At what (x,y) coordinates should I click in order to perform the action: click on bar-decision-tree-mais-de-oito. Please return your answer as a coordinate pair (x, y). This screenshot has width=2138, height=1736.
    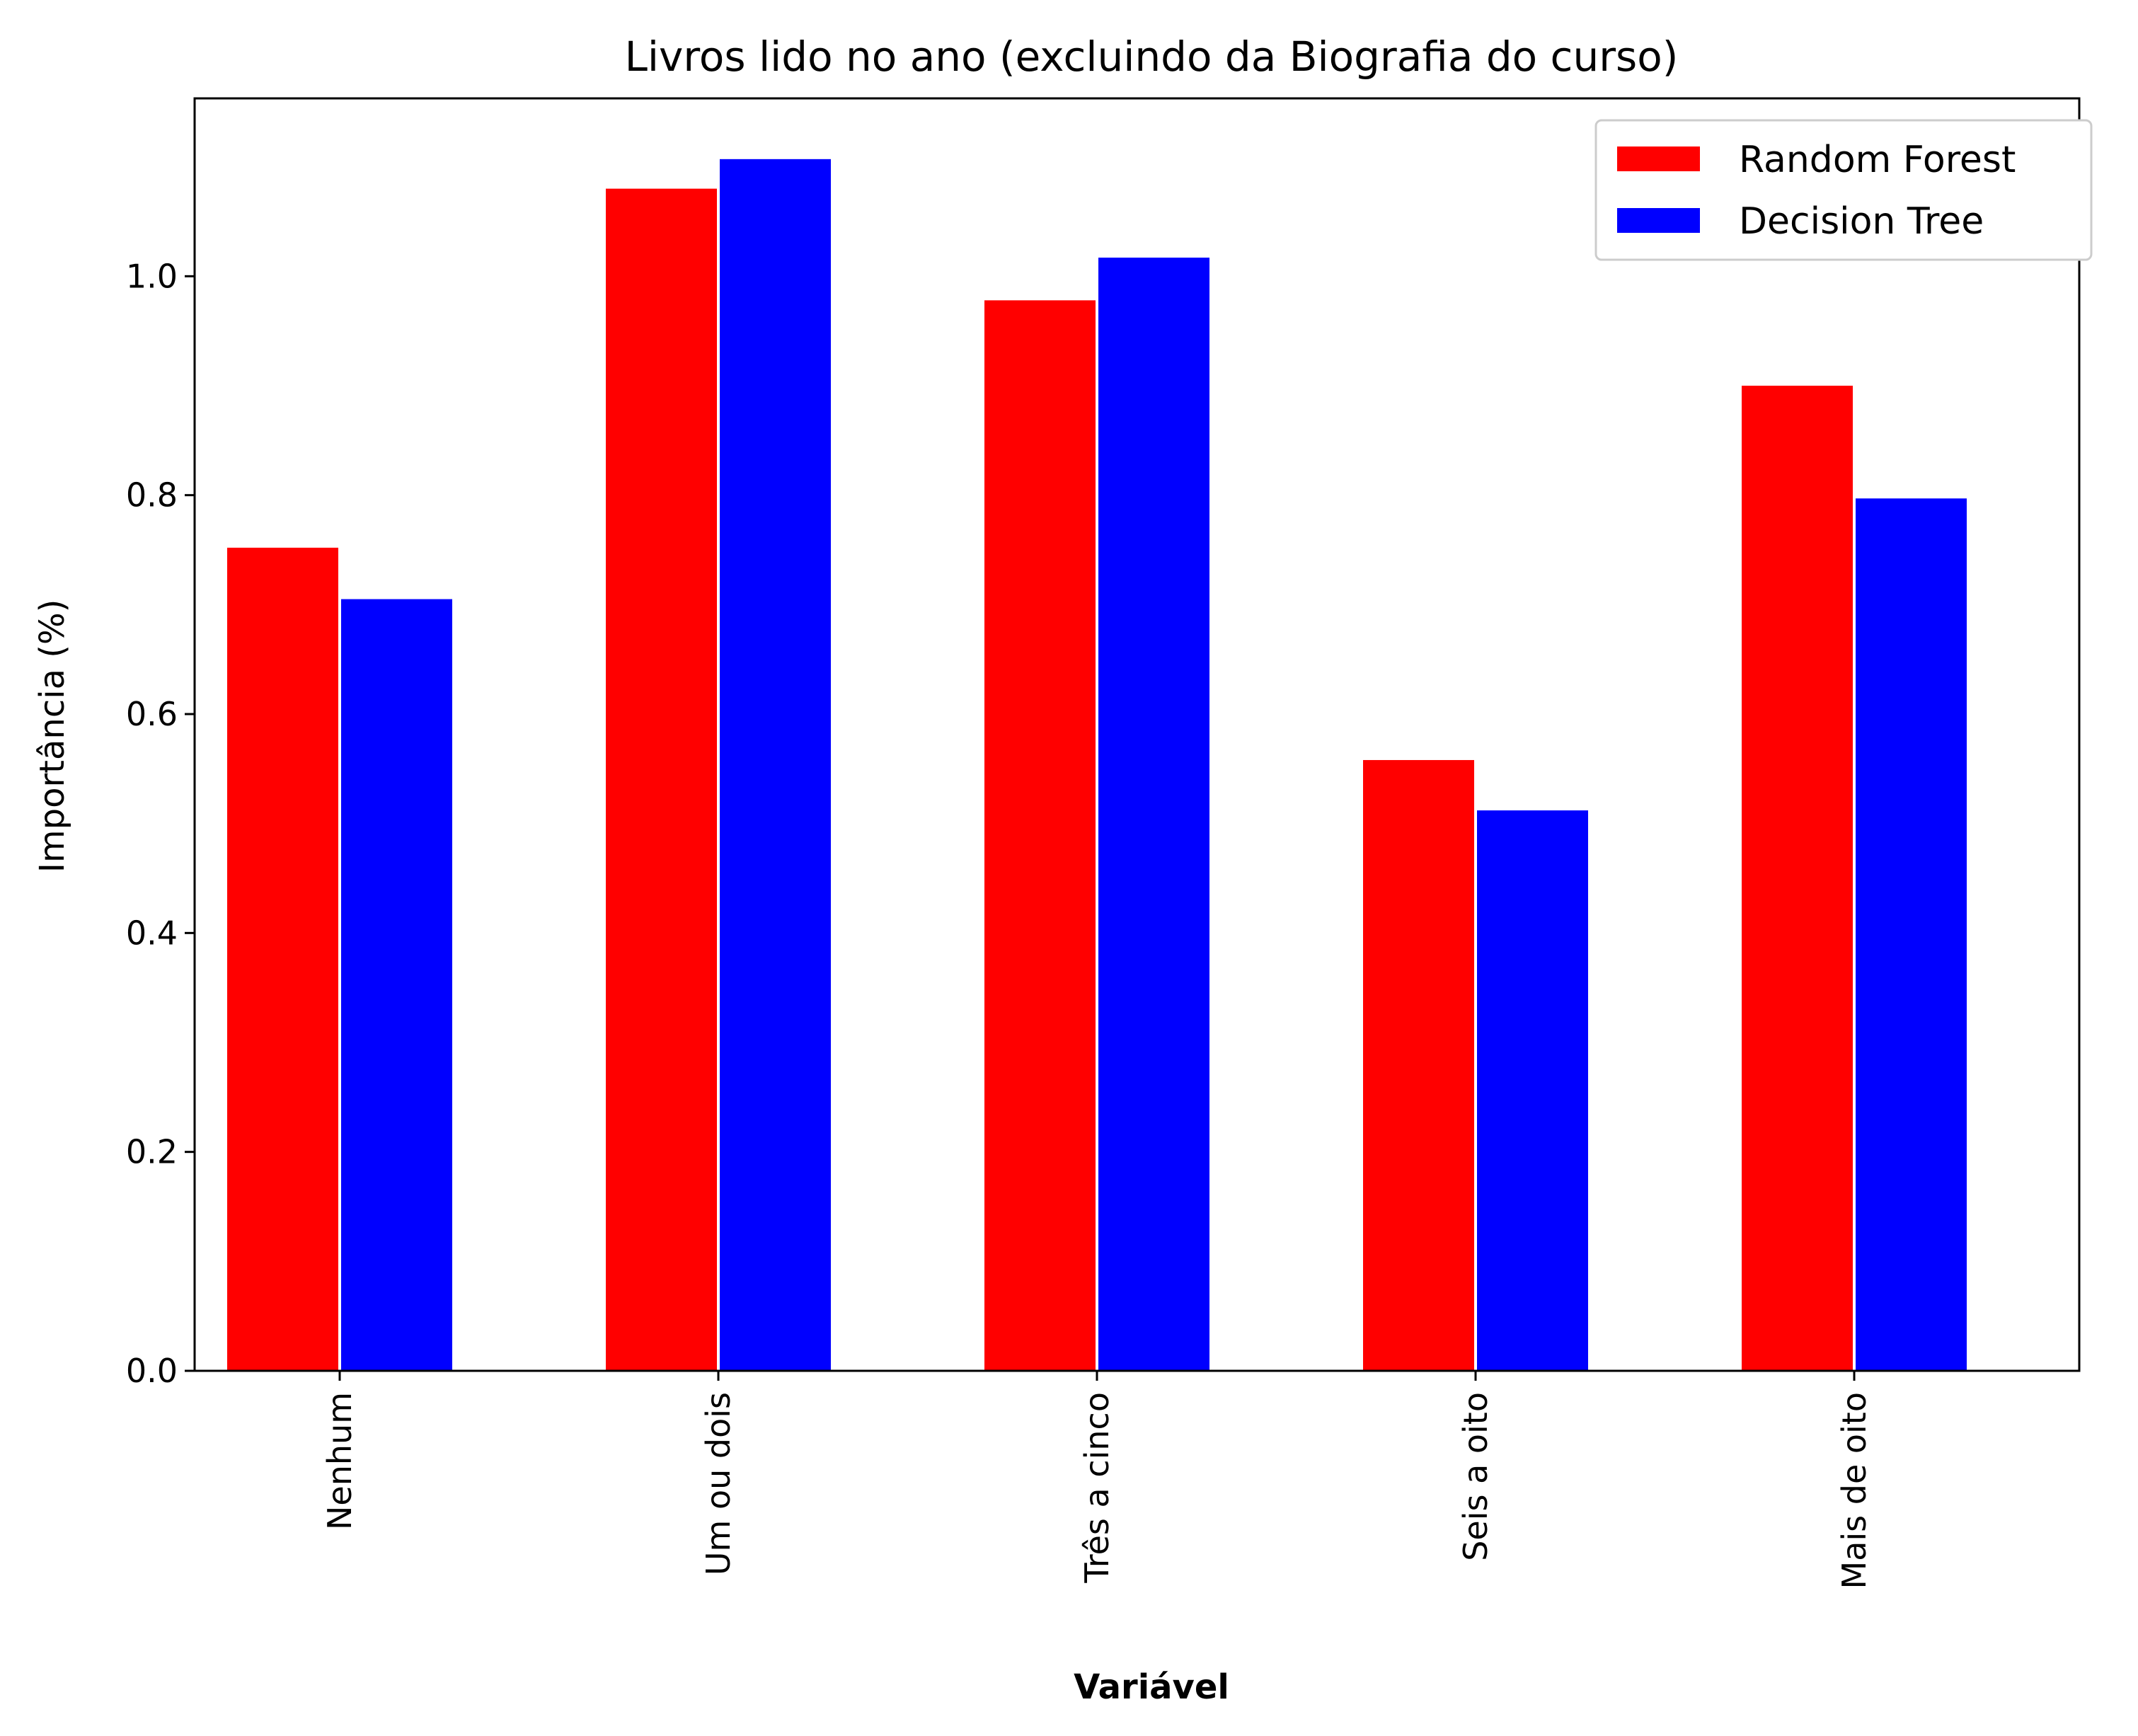
    Looking at the image, I should click on (1912, 935).